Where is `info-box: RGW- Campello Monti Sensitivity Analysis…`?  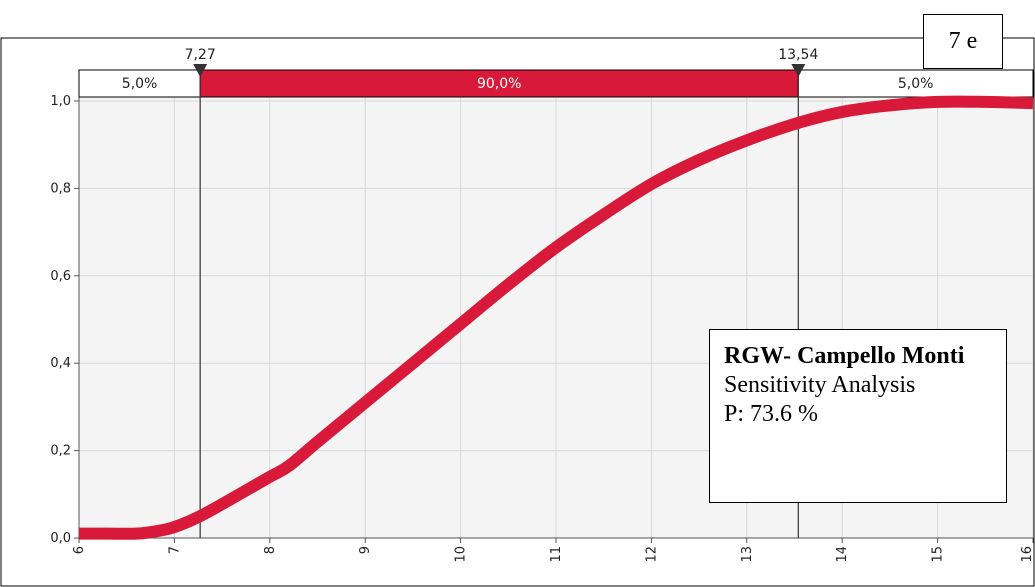
info-box: RGW- Campello Monti Sensitivity Analysis… is located at coordinates (858, 416).